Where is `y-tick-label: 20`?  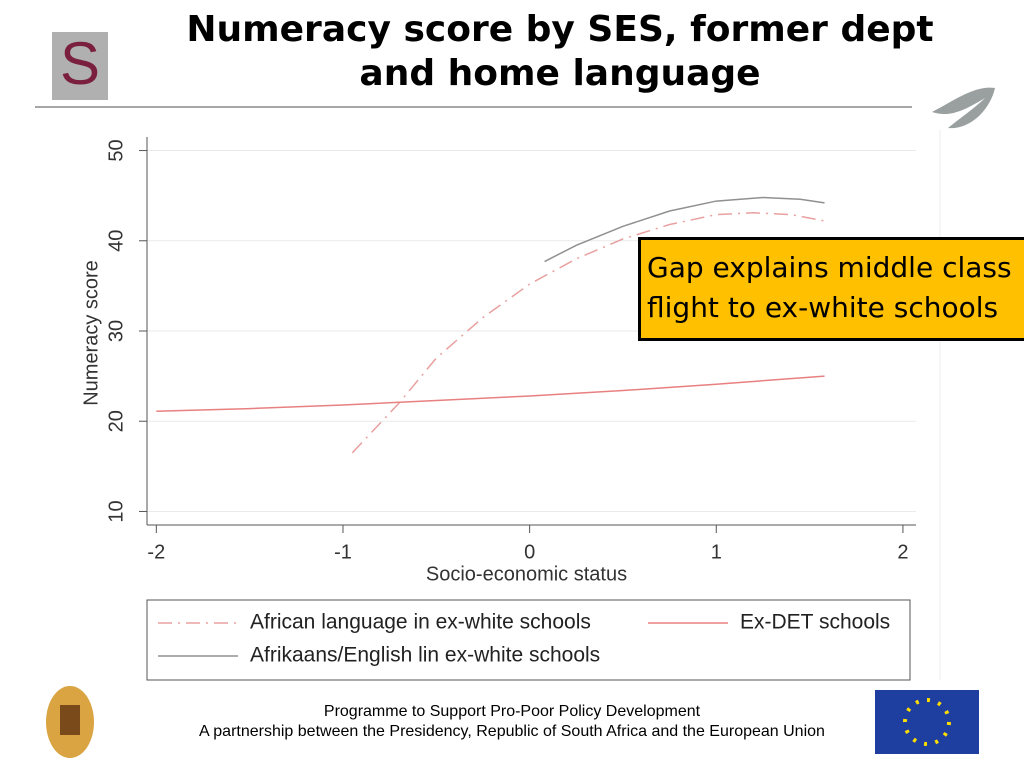 y-tick-label: 20 is located at coordinates (116, 421).